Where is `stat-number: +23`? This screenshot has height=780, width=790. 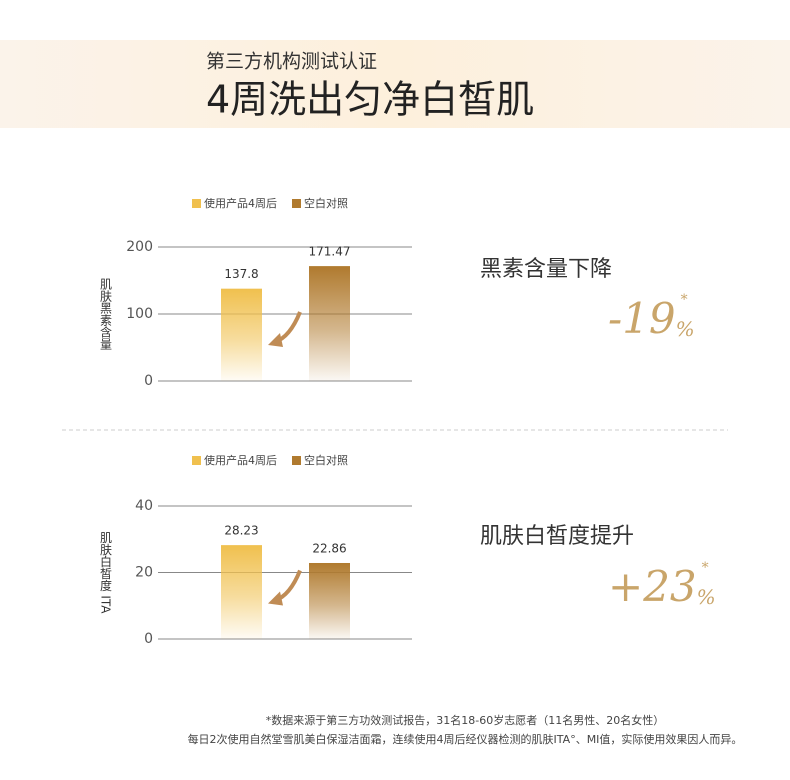 stat-number: +23 is located at coordinates (652, 586).